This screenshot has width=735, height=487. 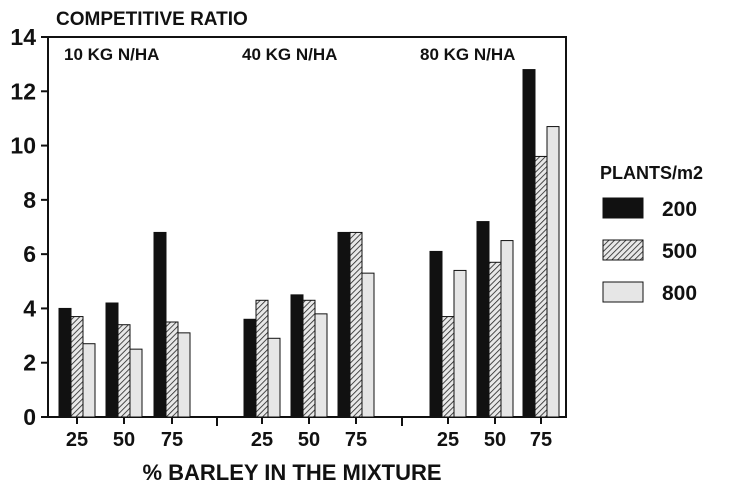 What do you see at coordinates (679, 293) in the screenshot?
I see `legend-label-800: 800` at bounding box center [679, 293].